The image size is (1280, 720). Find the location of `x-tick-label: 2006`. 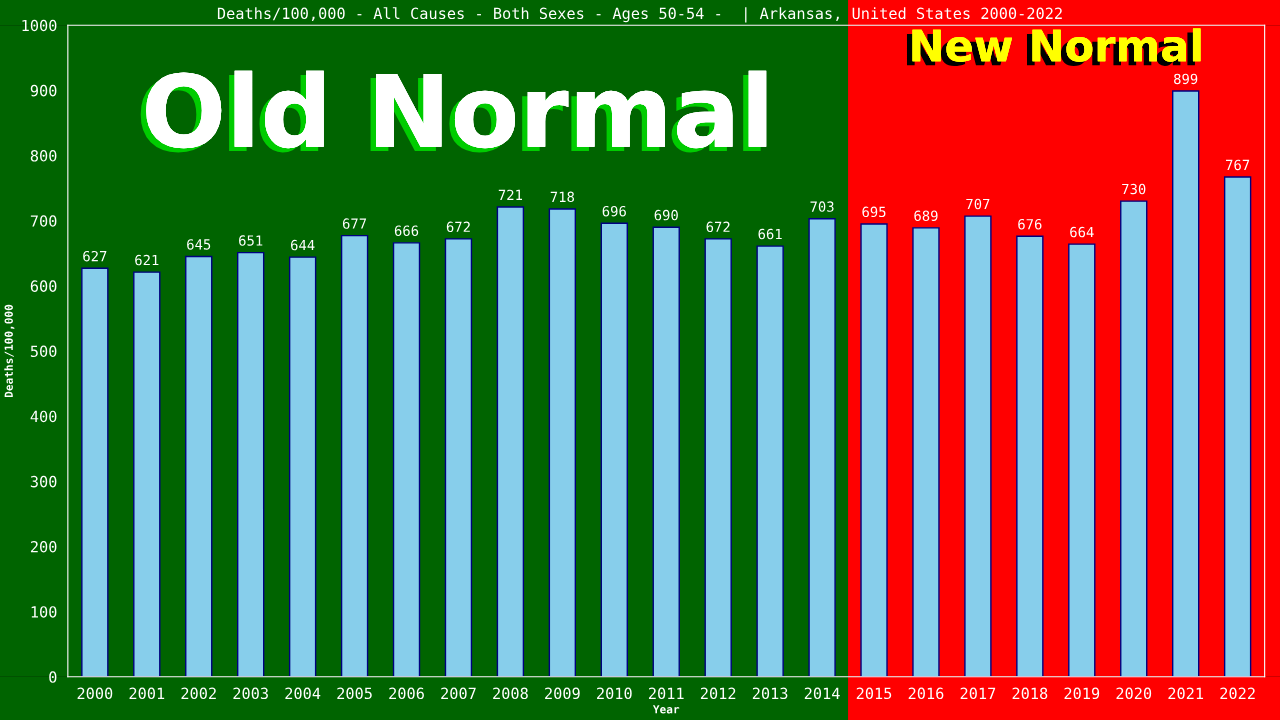

x-tick-label: 2006 is located at coordinates (406, 693).